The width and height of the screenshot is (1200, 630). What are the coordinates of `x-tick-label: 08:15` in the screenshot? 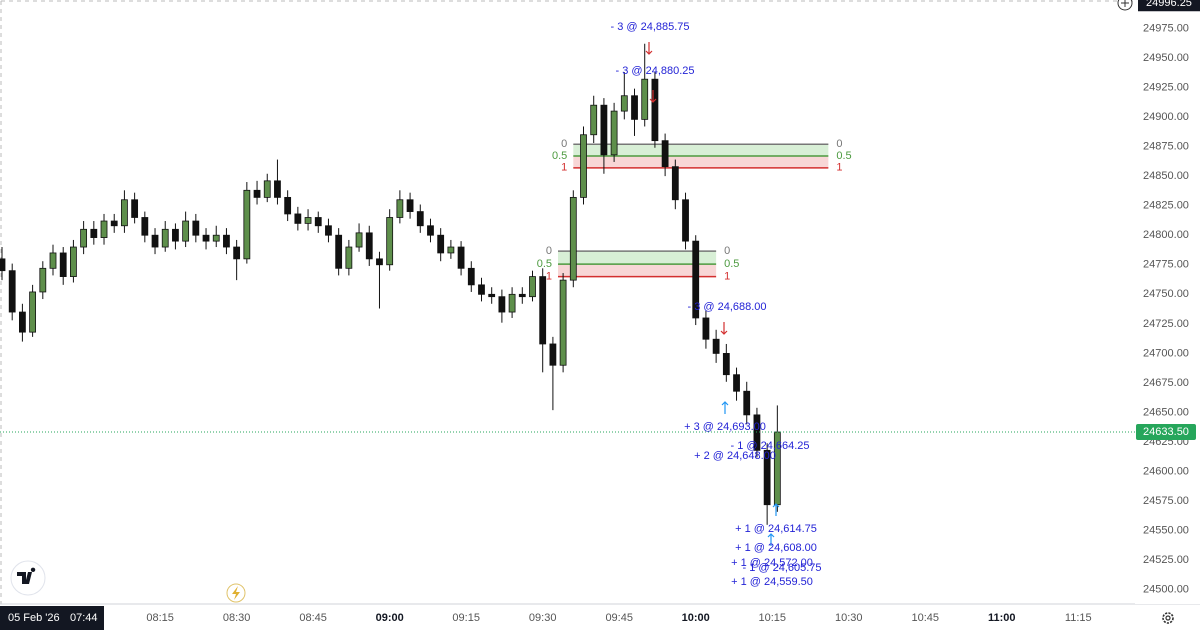 It's located at (160, 618).